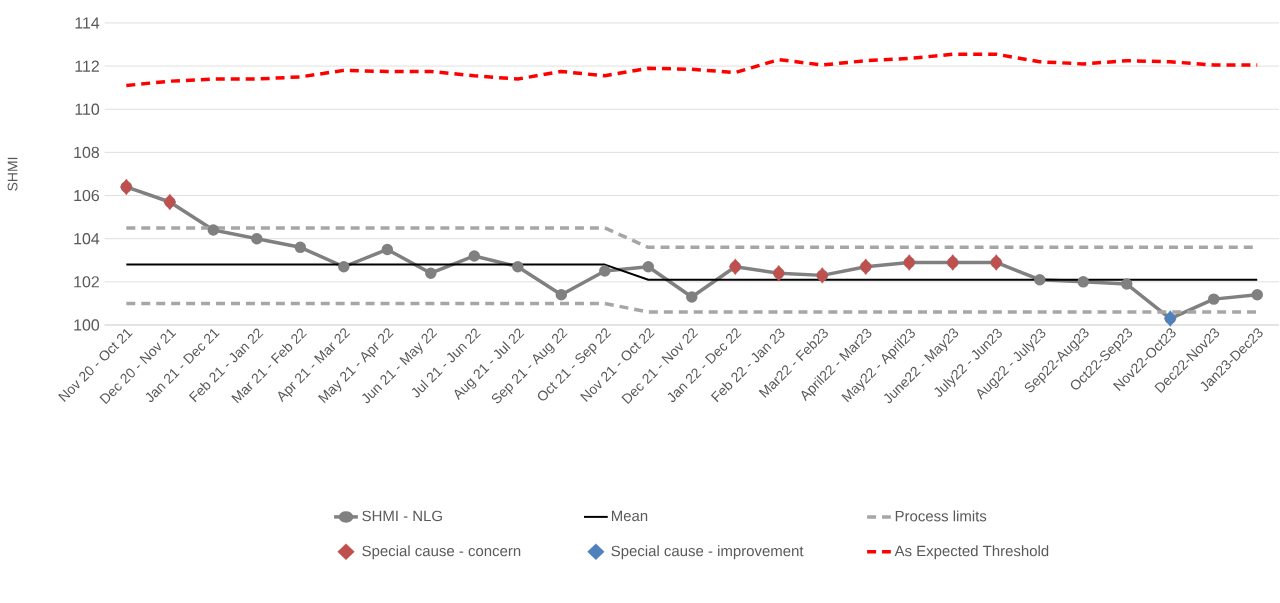 This screenshot has width=1280, height=603. What do you see at coordinates (86, 282) in the screenshot?
I see `y-tick-label: 102` at bounding box center [86, 282].